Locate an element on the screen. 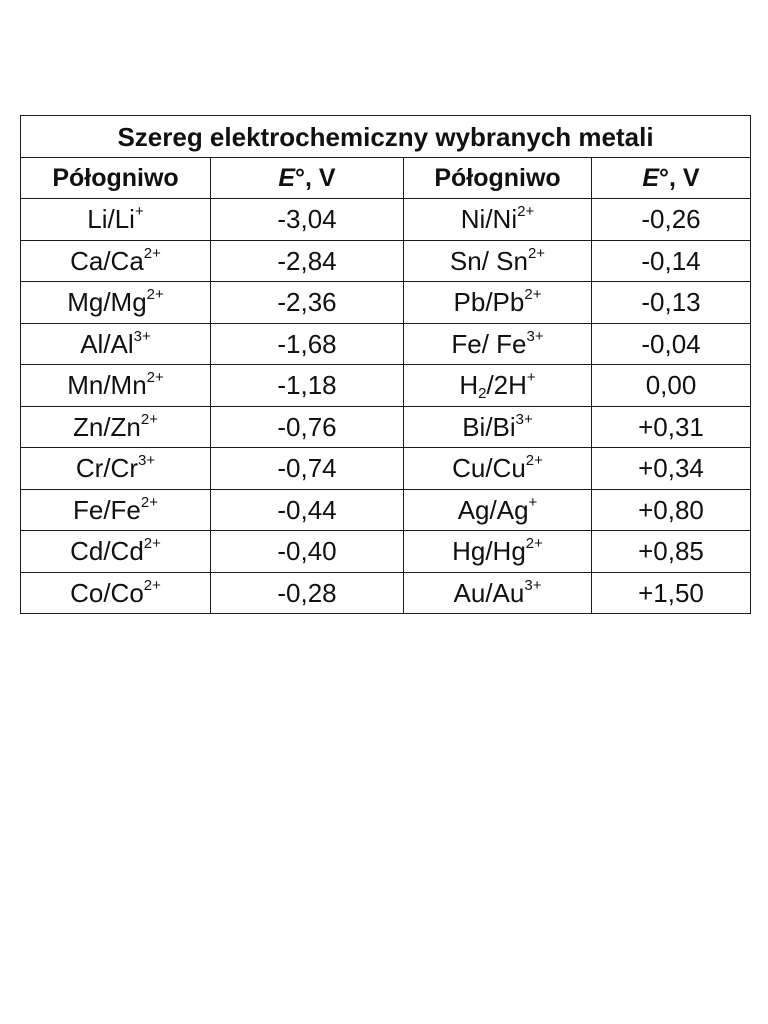 The height and width of the screenshot is (1024, 768). standard-potential-left: -0,74 is located at coordinates (307, 468).